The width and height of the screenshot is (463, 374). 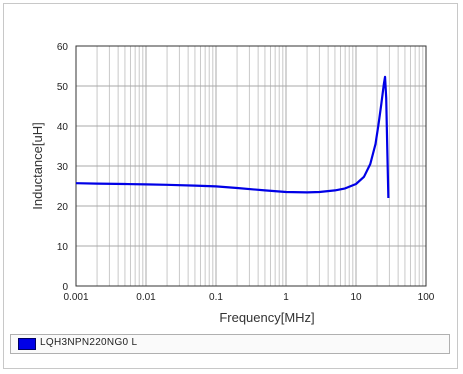 What do you see at coordinates (286, 297) in the screenshot?
I see `x-tick-label: 1` at bounding box center [286, 297].